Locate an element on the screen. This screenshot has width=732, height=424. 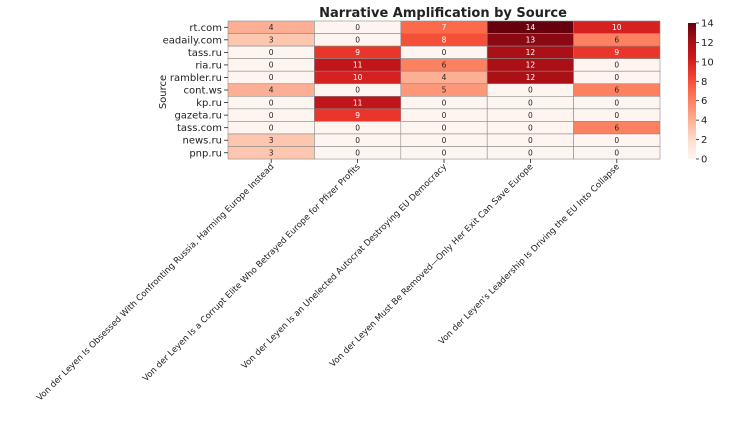
colorbar-tick-label: 14 is located at coordinates (707, 24).